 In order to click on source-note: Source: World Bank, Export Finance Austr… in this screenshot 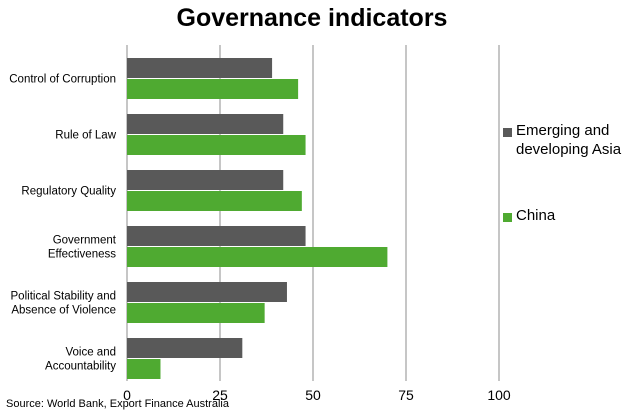, I will do `click(117, 404)`.